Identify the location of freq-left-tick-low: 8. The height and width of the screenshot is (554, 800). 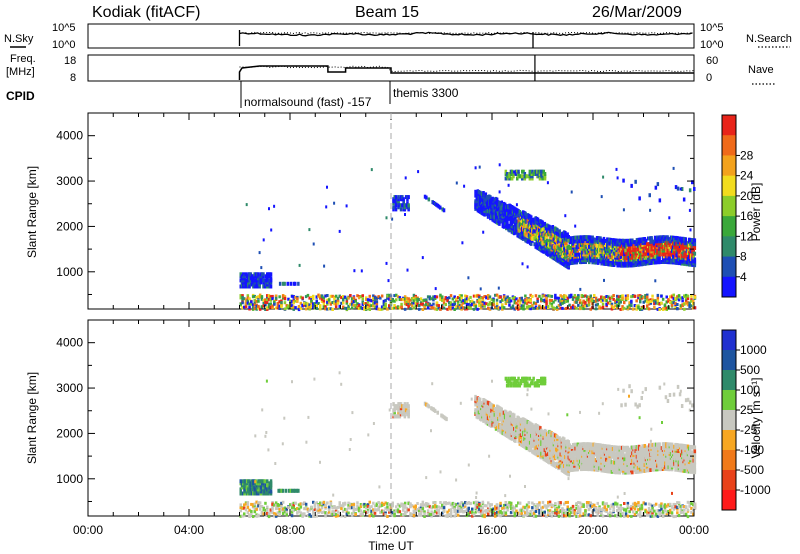
(73, 78).